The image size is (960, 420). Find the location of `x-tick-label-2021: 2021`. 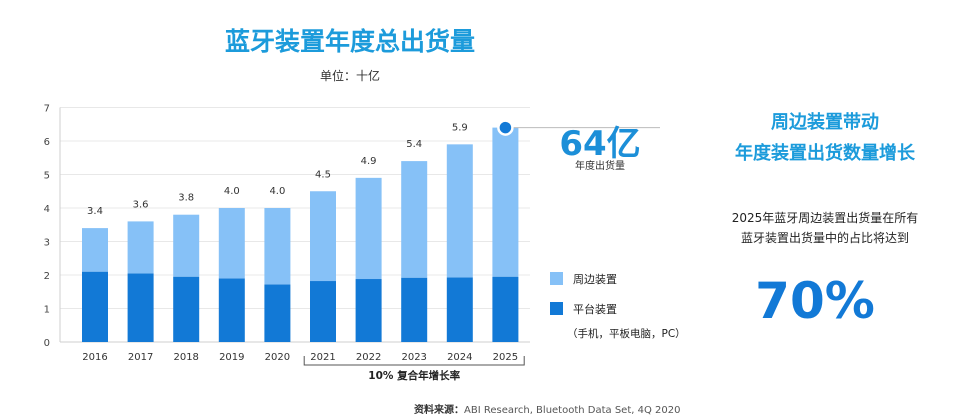

x-tick-label-2021: 2021 is located at coordinates (322, 357).